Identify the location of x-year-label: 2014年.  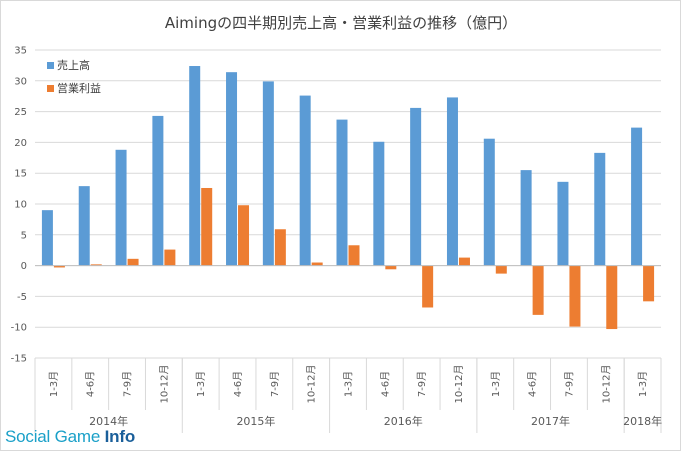
(108, 421).